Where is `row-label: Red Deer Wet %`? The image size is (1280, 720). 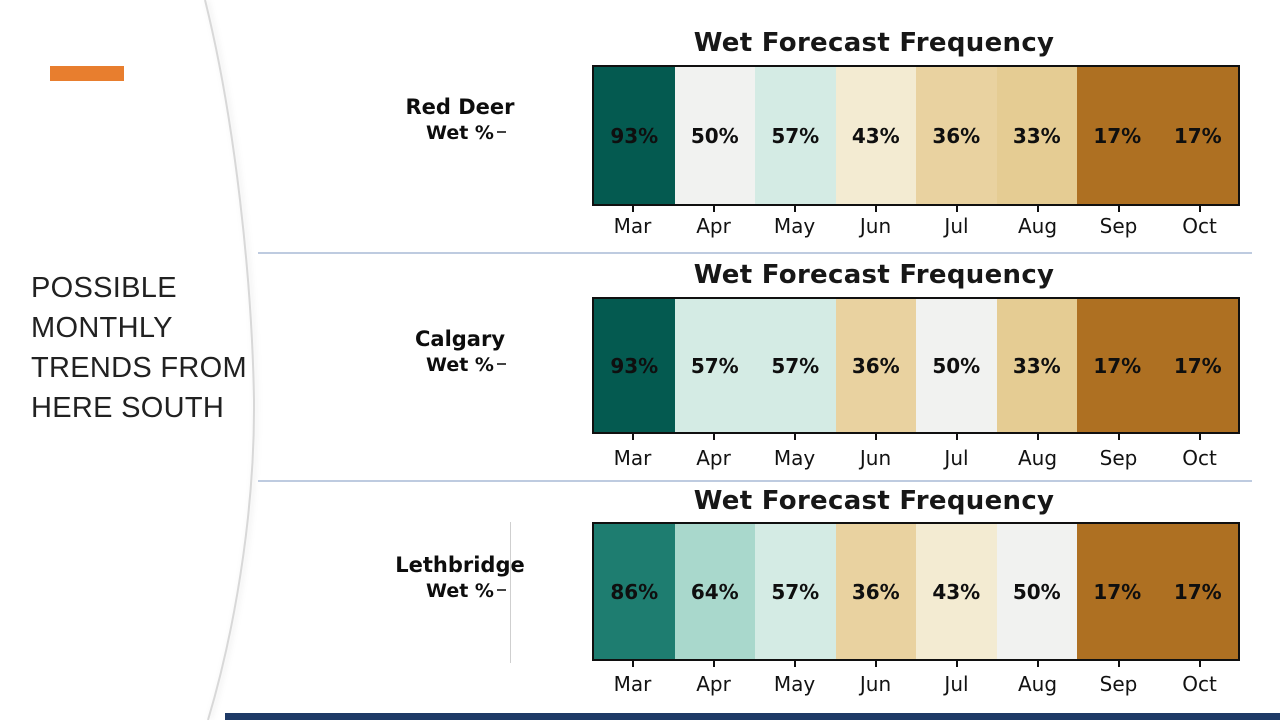 row-label: Red Deer Wet % is located at coordinates (460, 120).